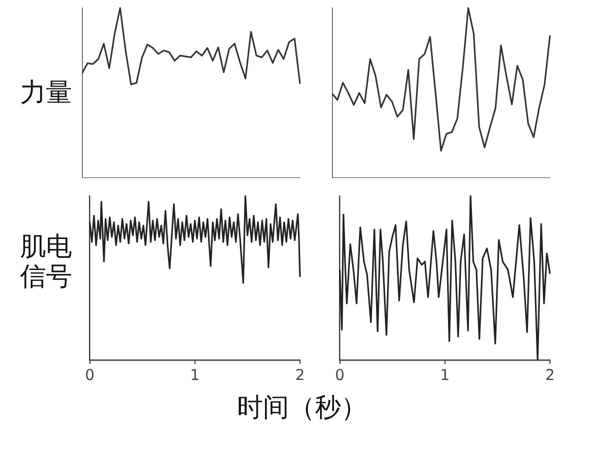 Image resolution: width=604 pixels, height=462 pixels. I want to click on x-axis-title: 时间（秒）, so click(302, 408).